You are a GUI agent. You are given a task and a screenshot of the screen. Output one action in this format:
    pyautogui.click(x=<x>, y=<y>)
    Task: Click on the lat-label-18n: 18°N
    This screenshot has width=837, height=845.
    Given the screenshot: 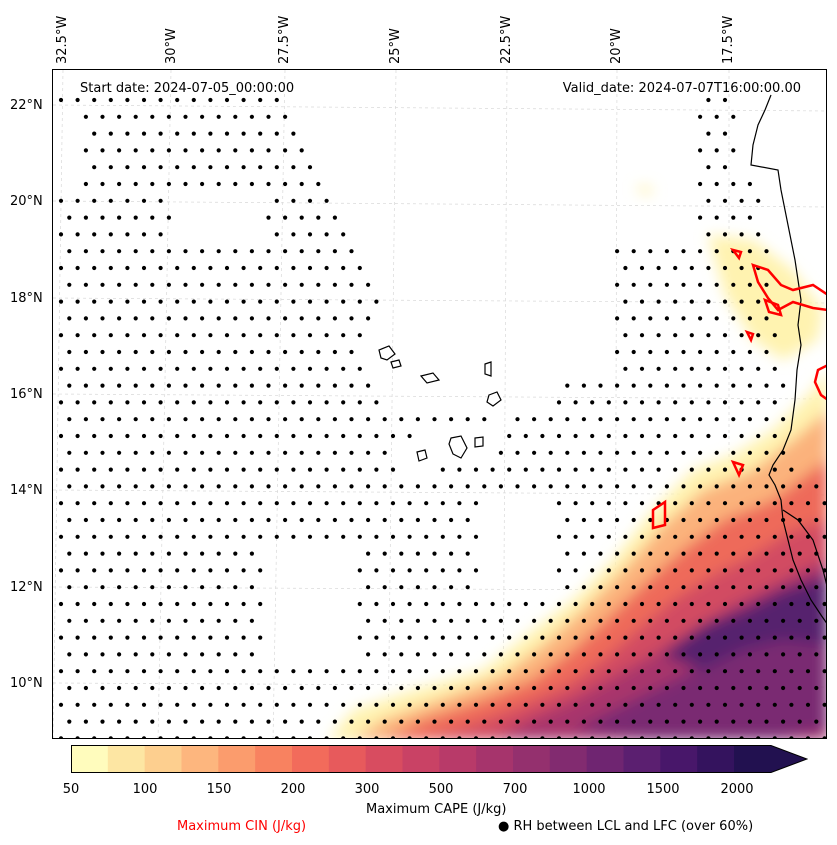 What is the action you would take?
    pyautogui.click(x=26, y=298)
    